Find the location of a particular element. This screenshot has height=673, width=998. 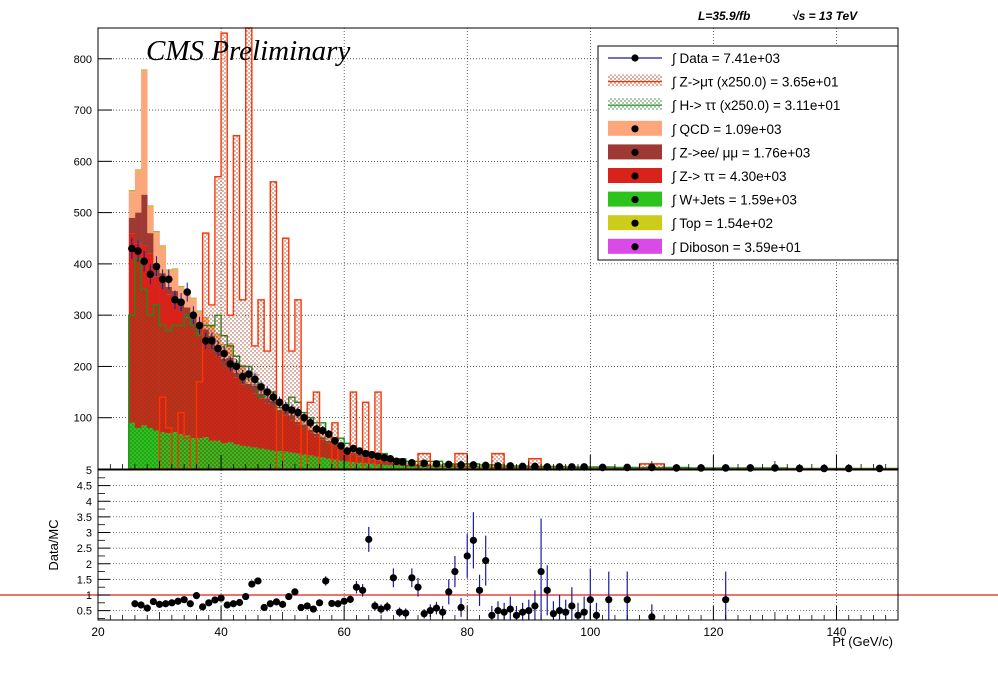

xtick-label: 40 is located at coordinates (221, 632).